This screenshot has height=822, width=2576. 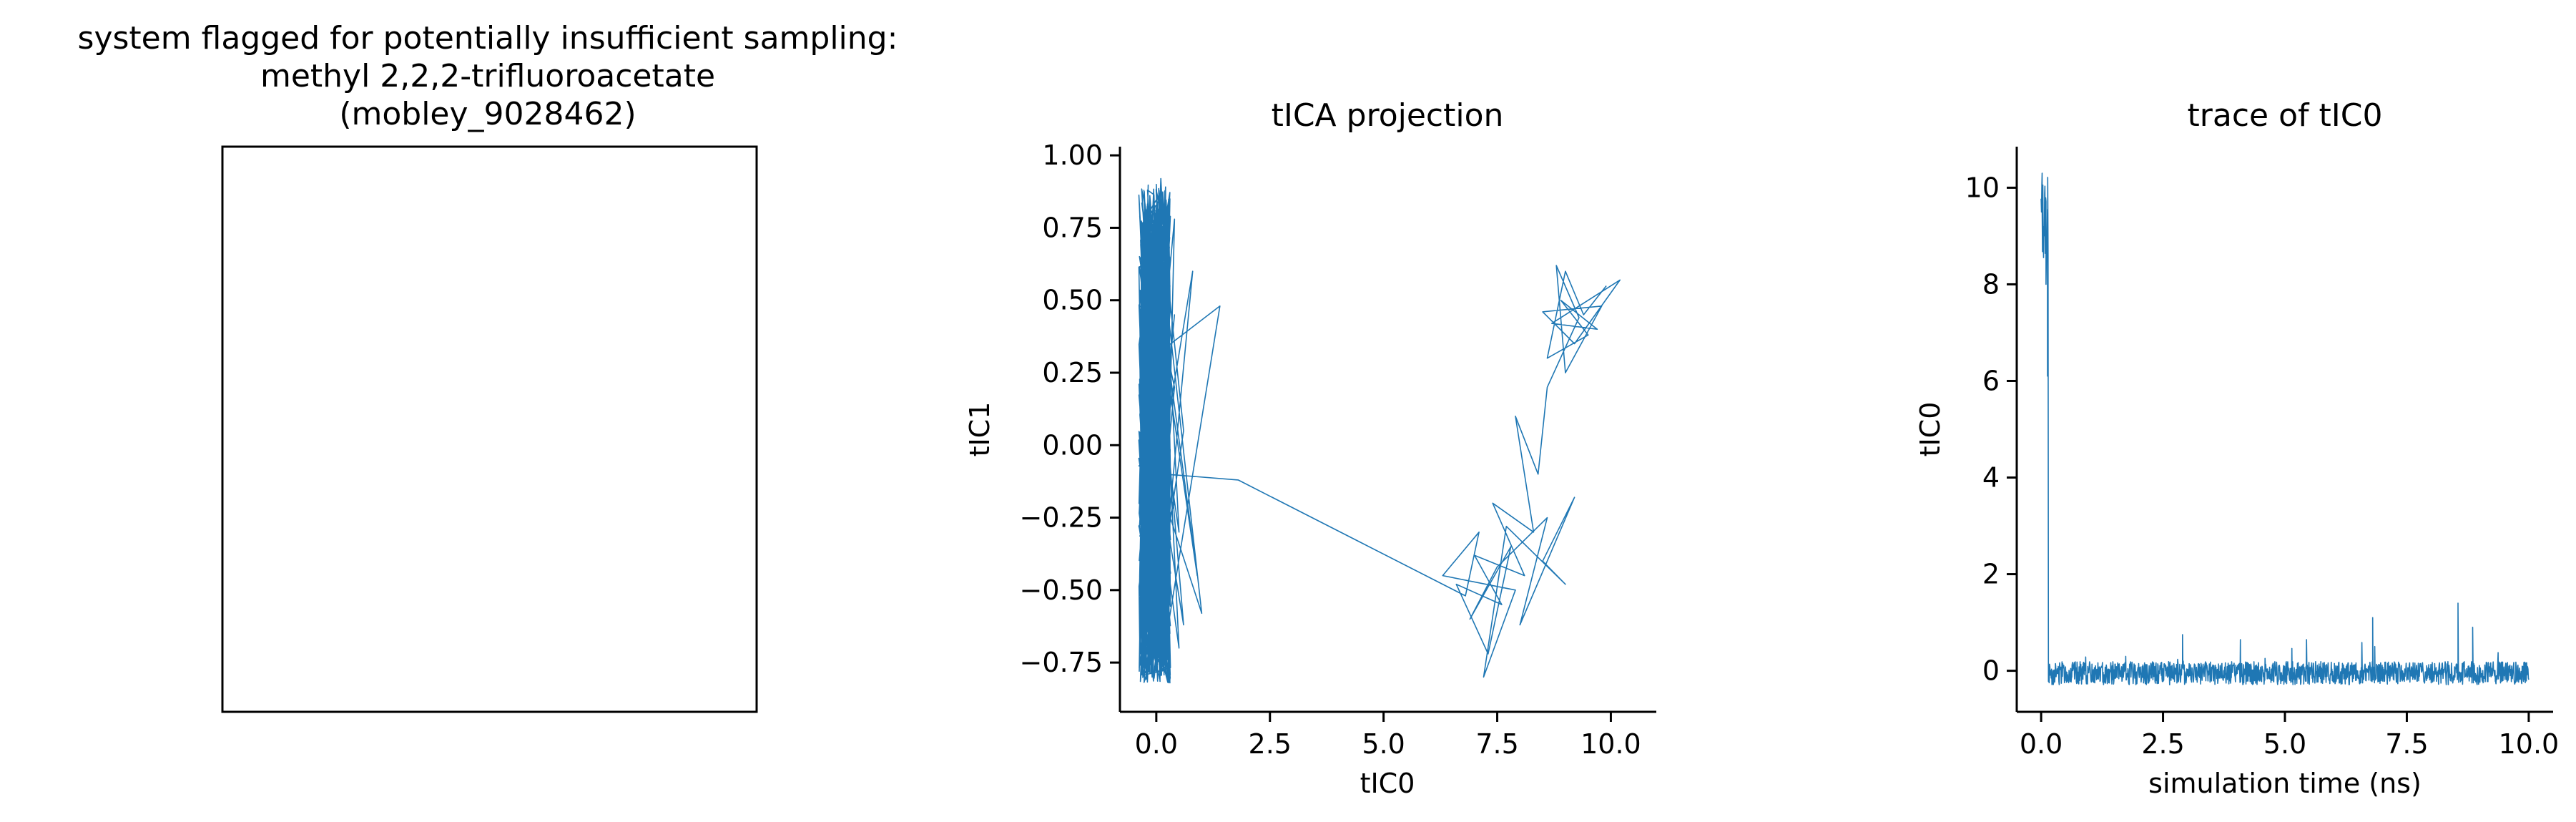 I want to click on trace-xtick-label: 10.0, so click(x=2529, y=744).